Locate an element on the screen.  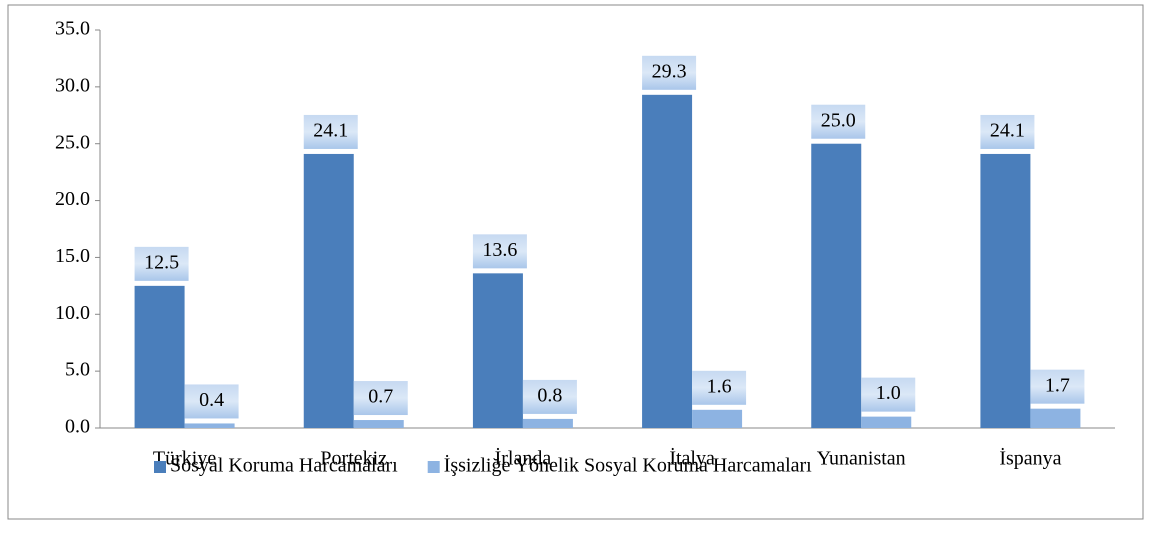
x-tick-label: Türkiye is located at coordinates (184, 459).